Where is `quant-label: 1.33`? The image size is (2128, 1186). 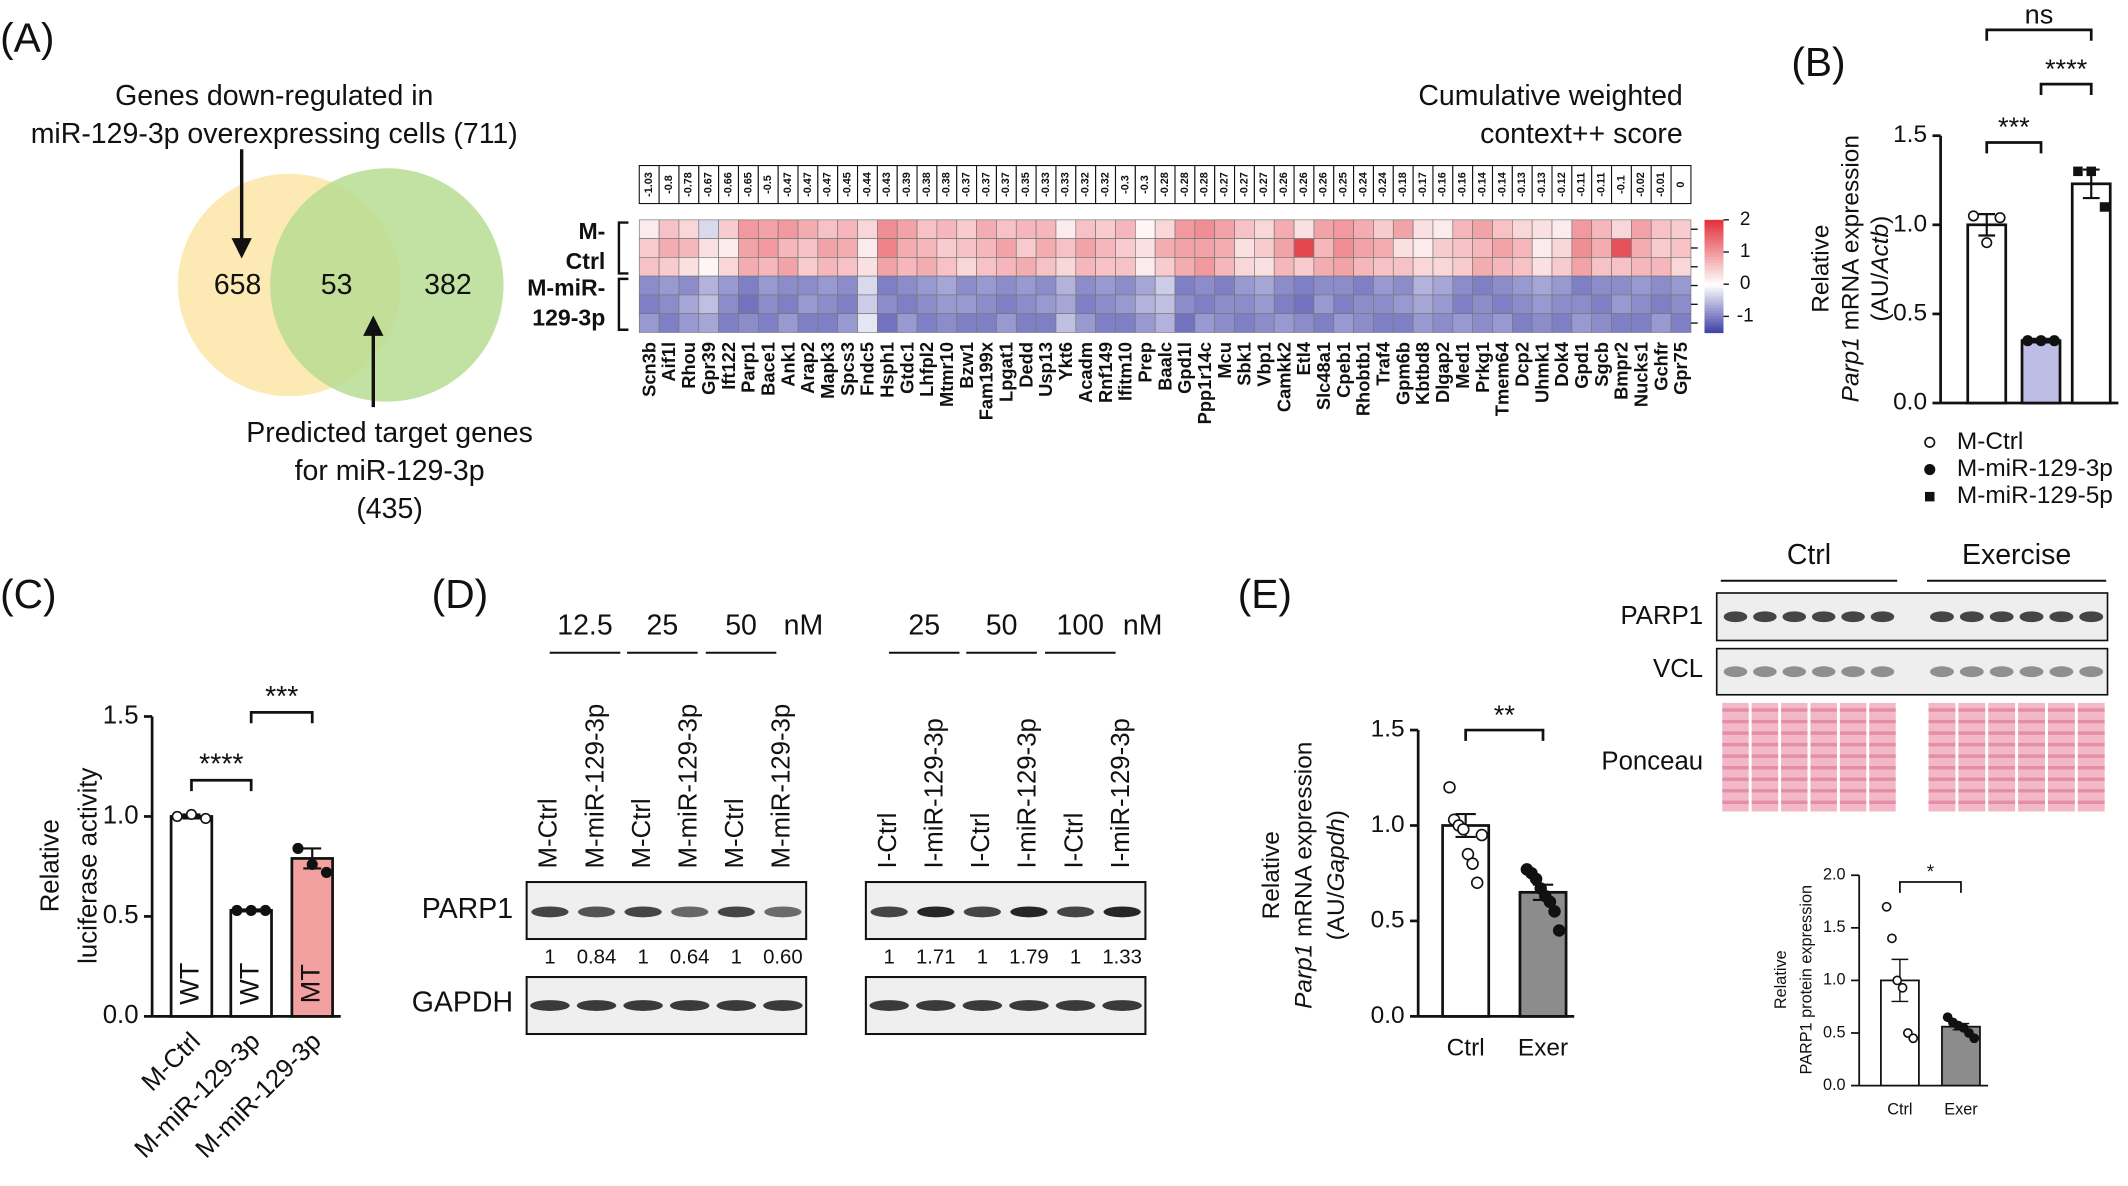
quant-label: 1.33 is located at coordinates (1122, 957).